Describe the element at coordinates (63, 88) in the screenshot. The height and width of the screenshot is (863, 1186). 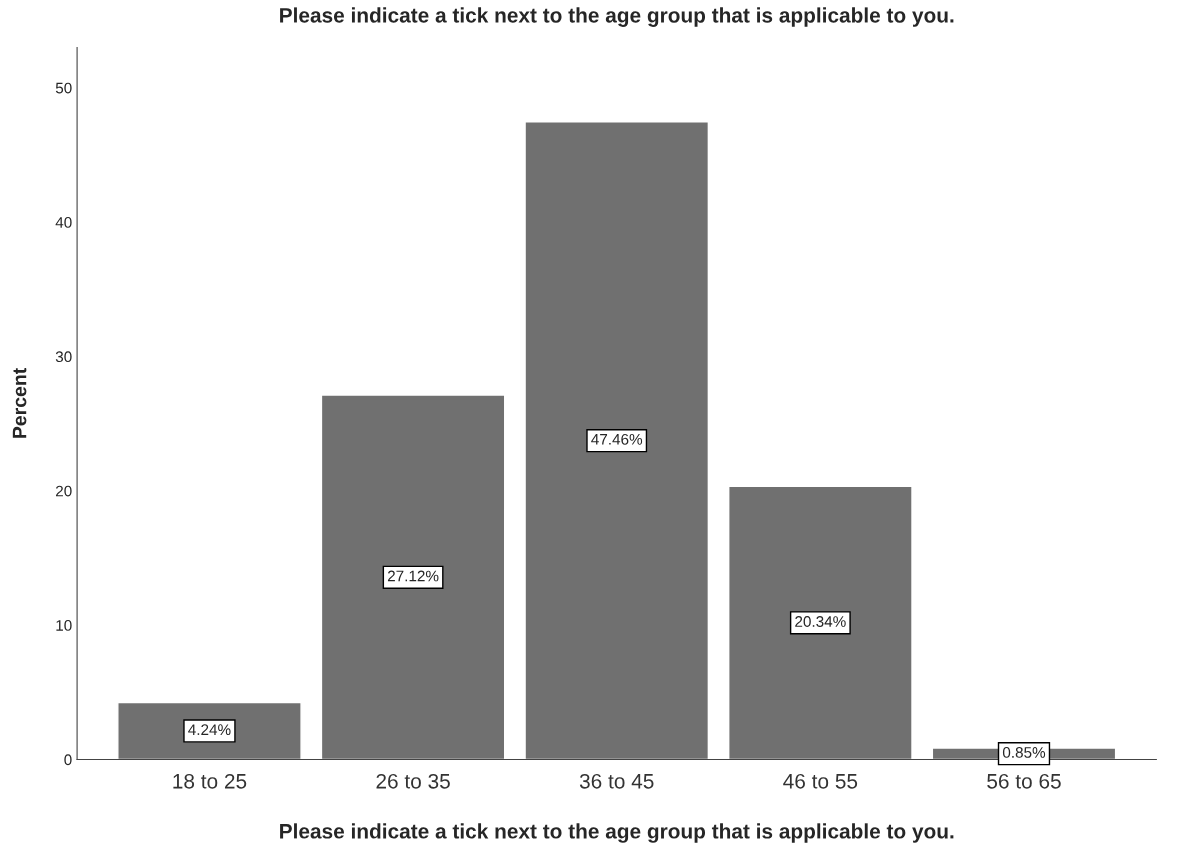
I see `y-tick-label: 50` at that location.